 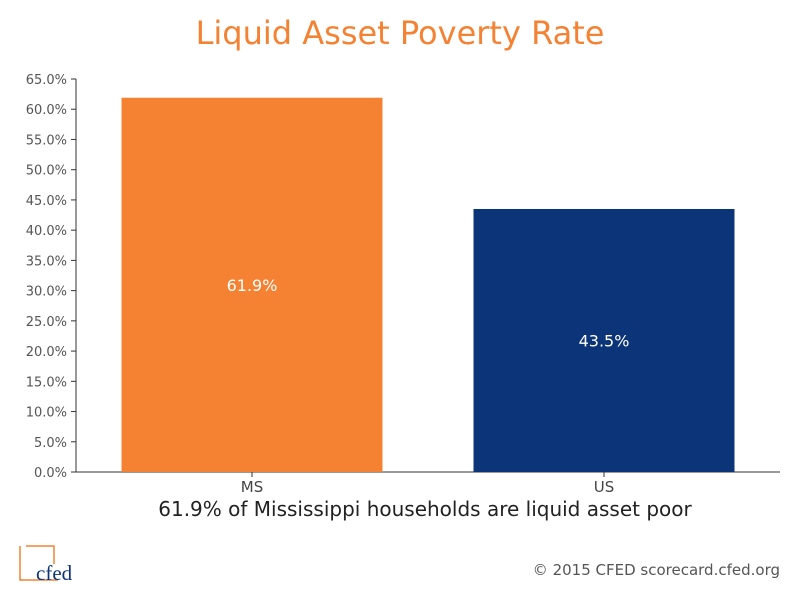 I want to click on category-label-us: US, so click(x=604, y=487).